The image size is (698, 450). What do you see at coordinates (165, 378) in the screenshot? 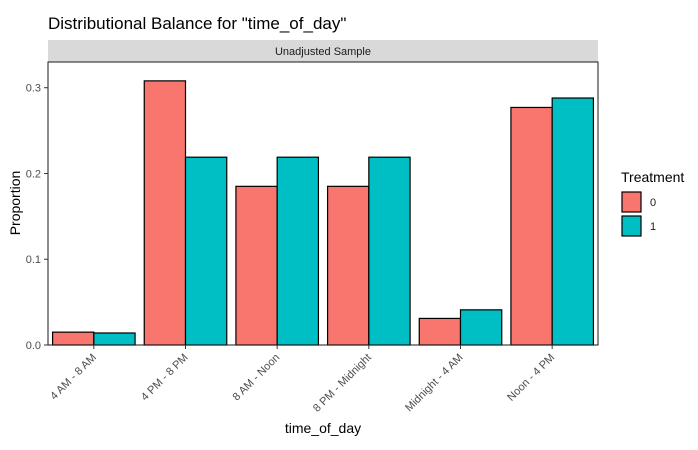
I see `x-tick-label: 4 PM - 8 PM` at bounding box center [165, 378].